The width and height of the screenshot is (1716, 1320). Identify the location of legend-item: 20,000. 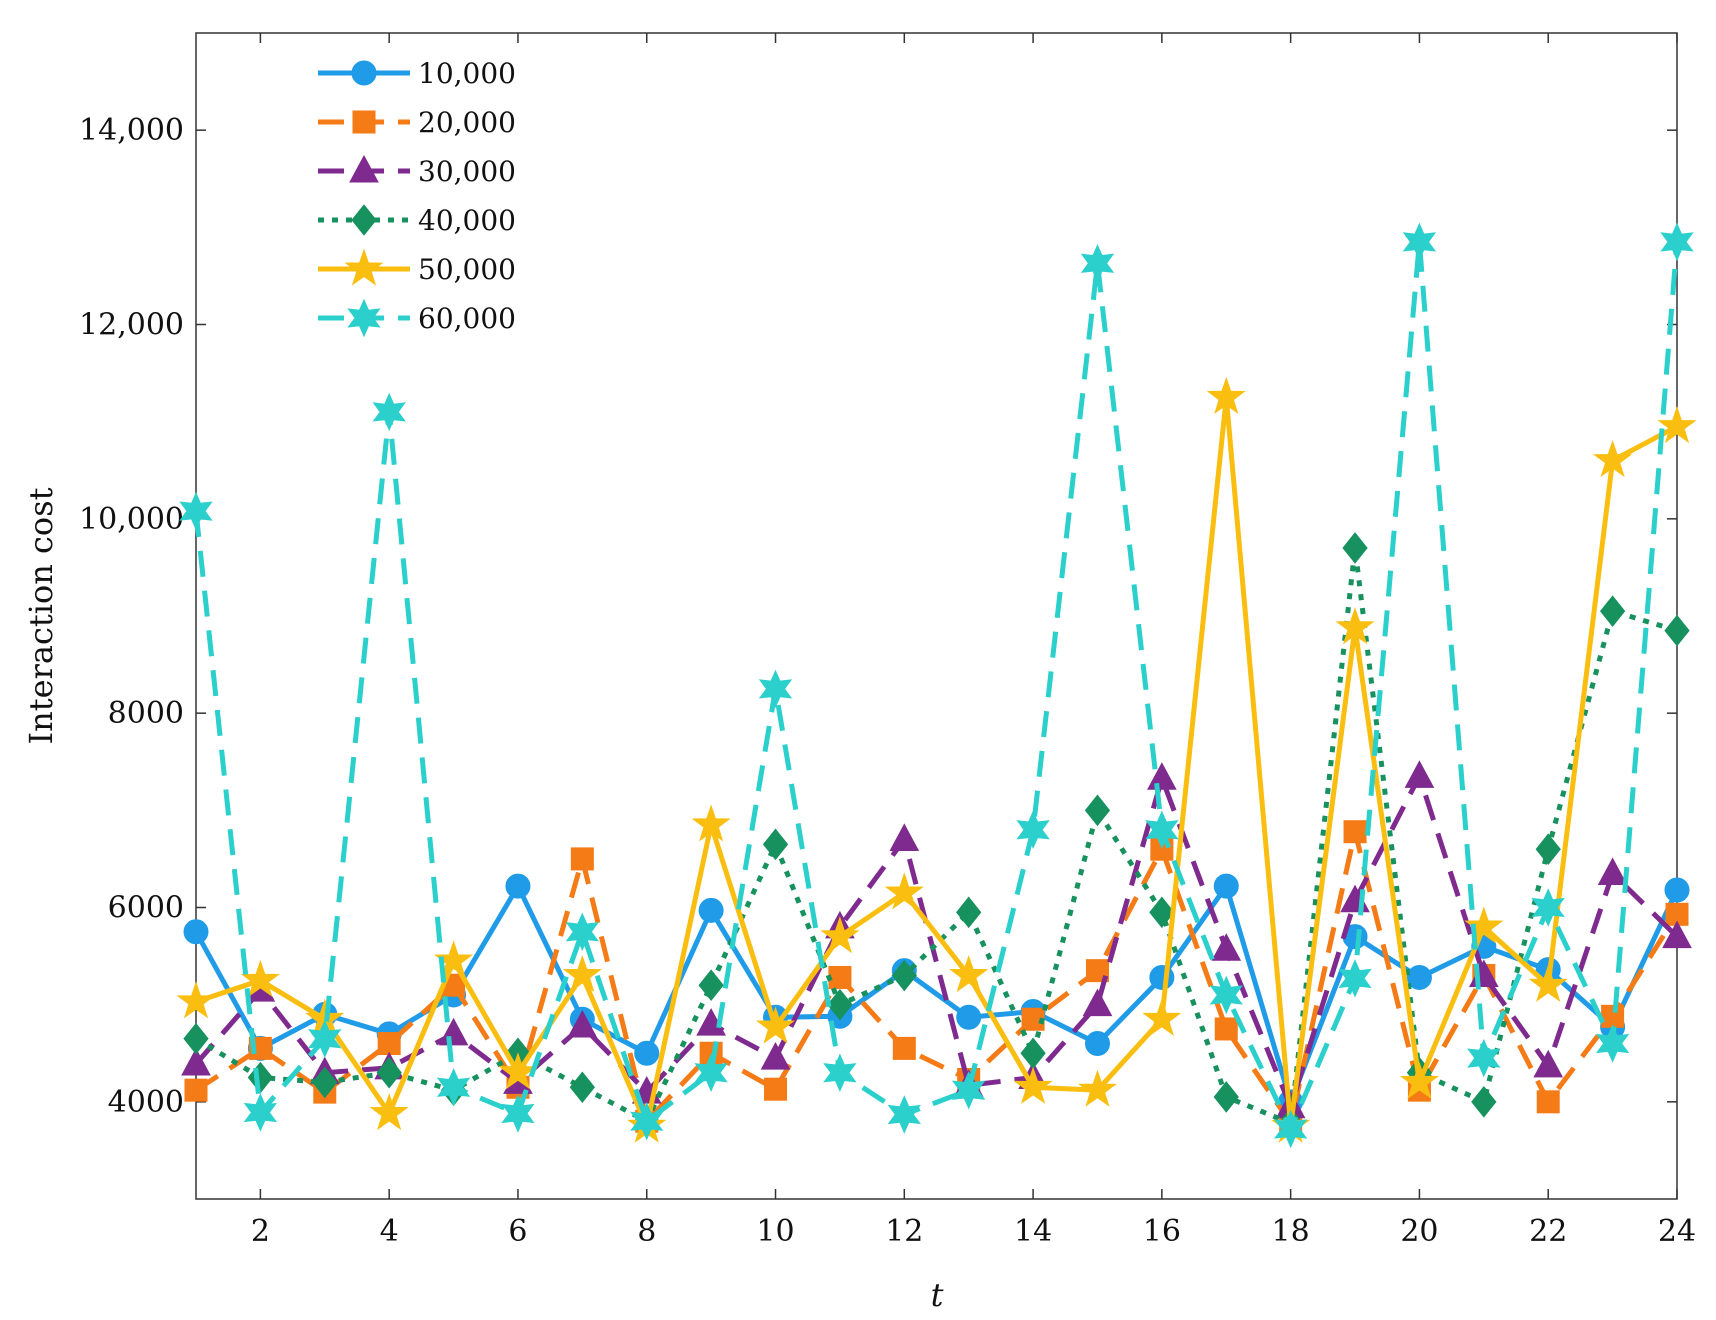
(417, 122).